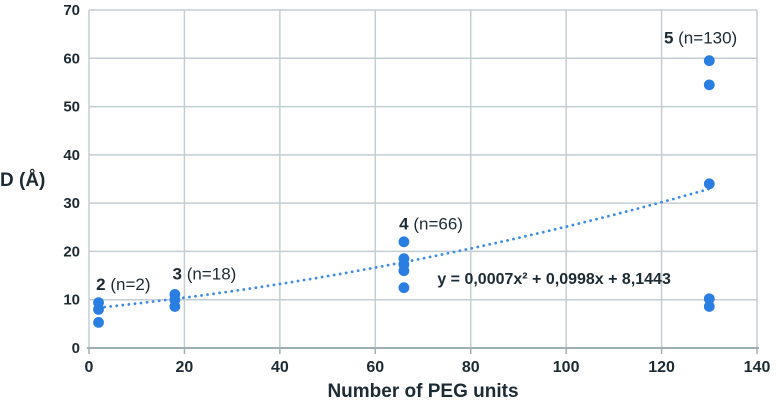 This screenshot has width=776, height=407. Describe the element at coordinates (71, 251) in the screenshot. I see `y-tick-label: 20` at that location.